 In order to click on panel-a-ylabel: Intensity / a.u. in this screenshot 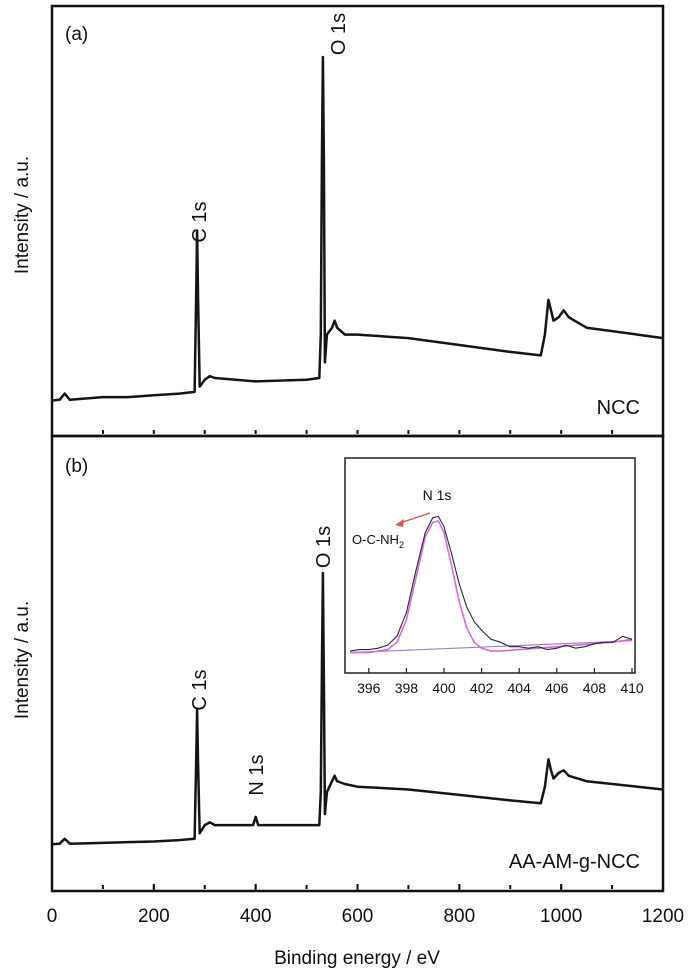, I will do `click(22, 215)`.